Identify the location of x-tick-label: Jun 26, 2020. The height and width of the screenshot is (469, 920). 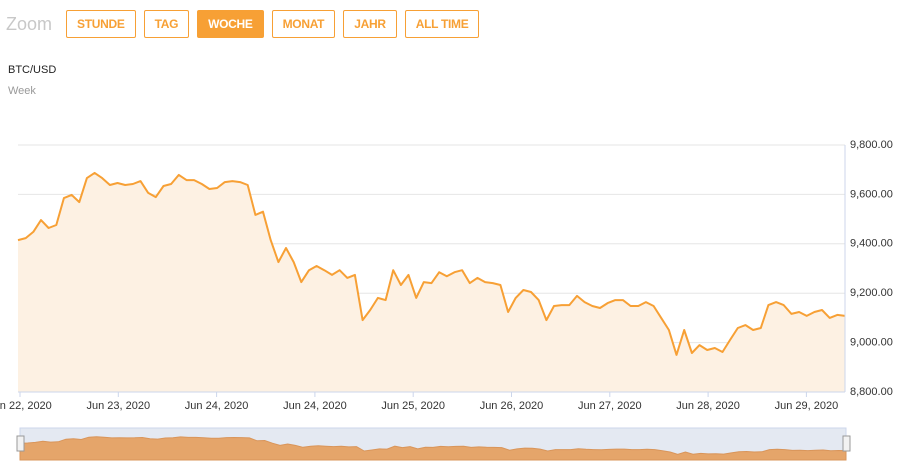
(512, 406).